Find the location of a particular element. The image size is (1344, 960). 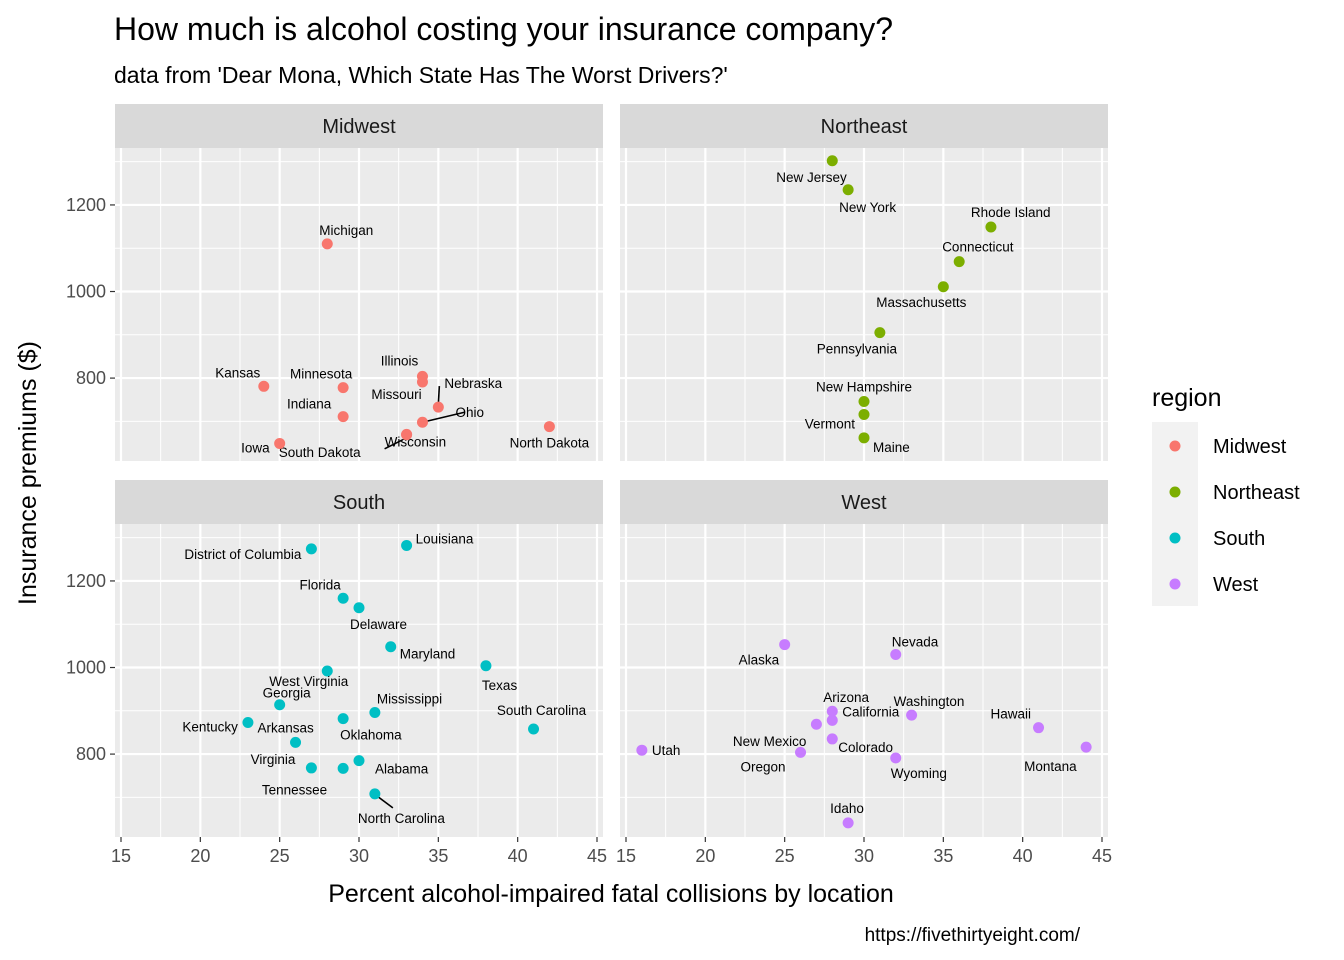

legend-items: Midwest Northeast South West is located at coordinates (1226, 514).